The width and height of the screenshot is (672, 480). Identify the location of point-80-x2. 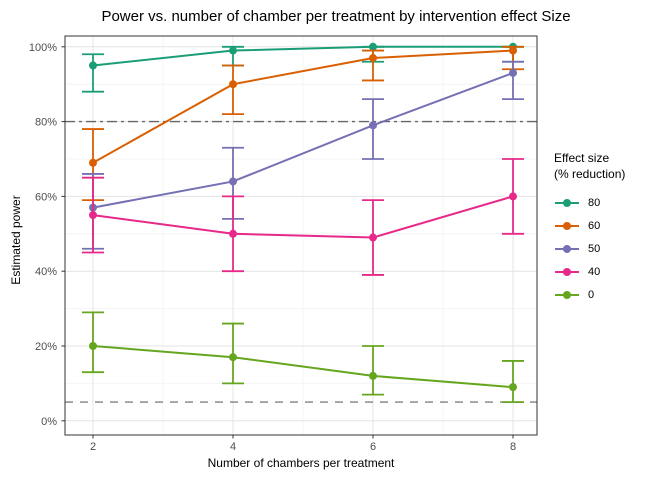
(93, 65).